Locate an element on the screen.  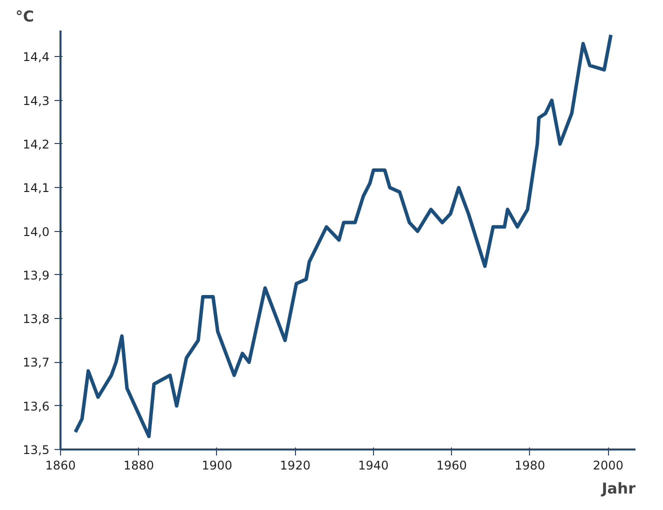
y-tick-label: 14,4 is located at coordinates (36, 57).